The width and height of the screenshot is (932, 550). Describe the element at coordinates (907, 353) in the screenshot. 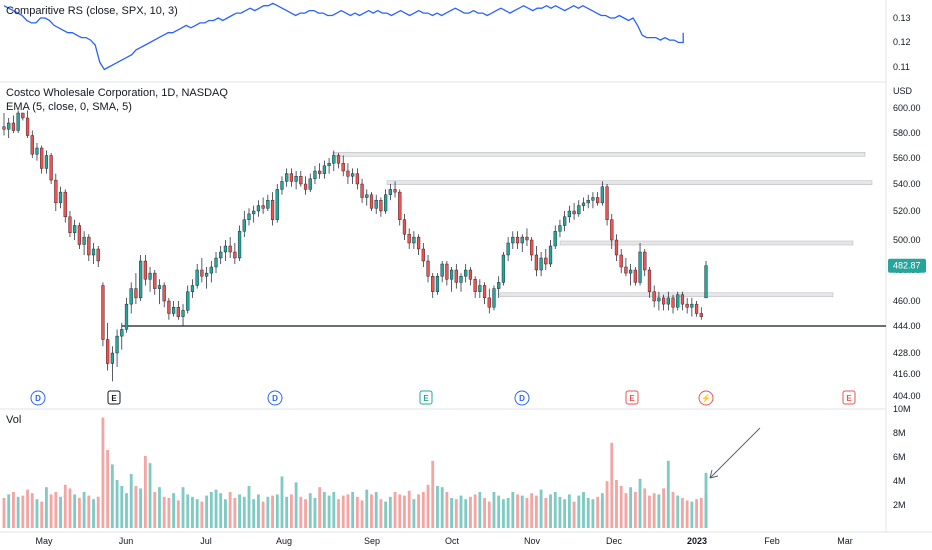

I see `price-tick-label: 428.00` at that location.